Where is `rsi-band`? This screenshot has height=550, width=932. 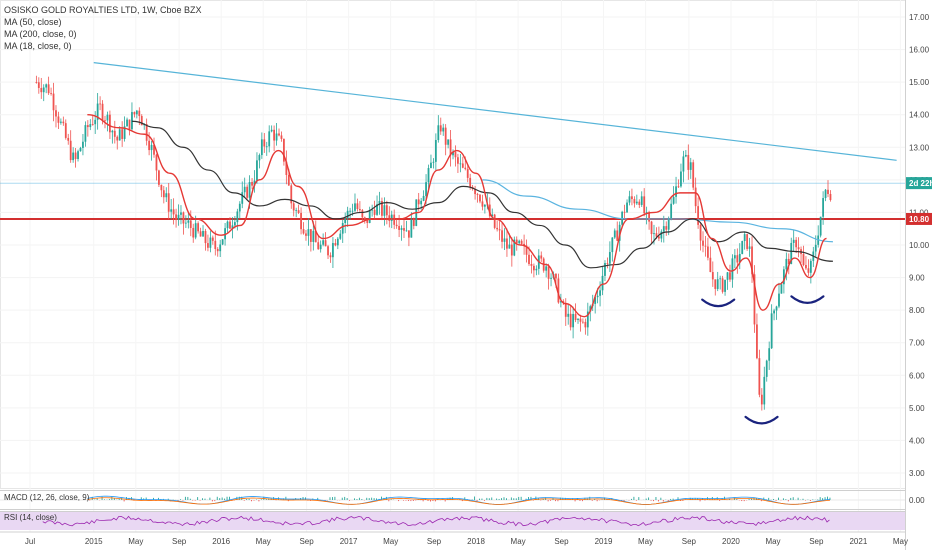
rsi-band is located at coordinates (452, 521).